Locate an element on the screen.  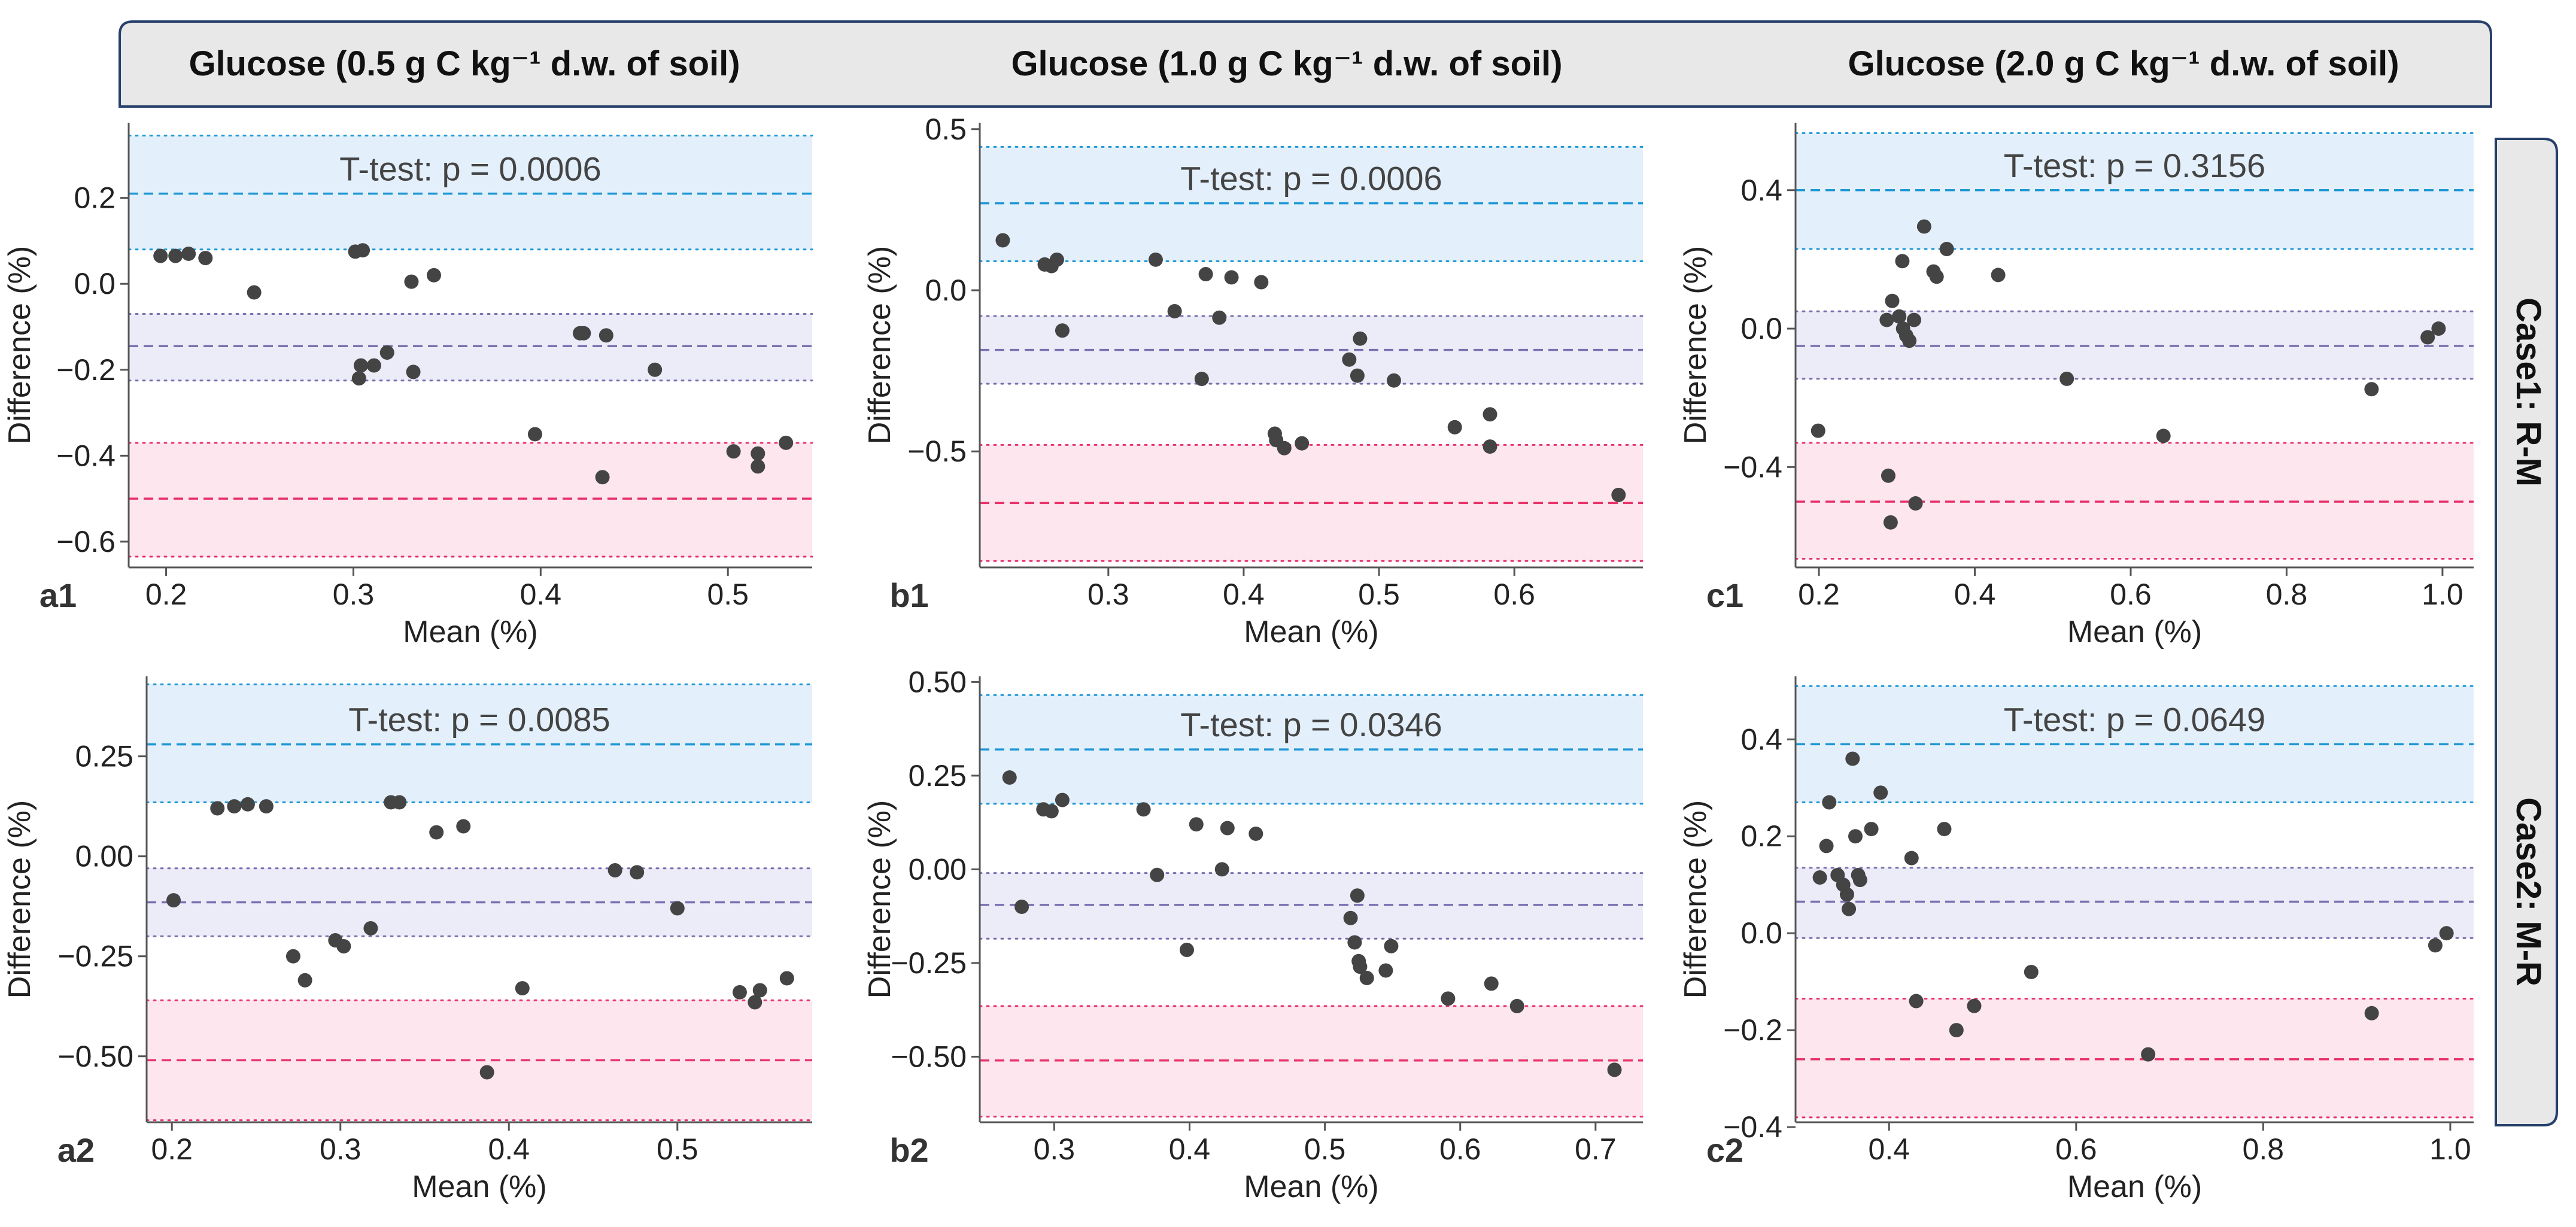
y-tick-label: −0.4 is located at coordinates (1752, 467).